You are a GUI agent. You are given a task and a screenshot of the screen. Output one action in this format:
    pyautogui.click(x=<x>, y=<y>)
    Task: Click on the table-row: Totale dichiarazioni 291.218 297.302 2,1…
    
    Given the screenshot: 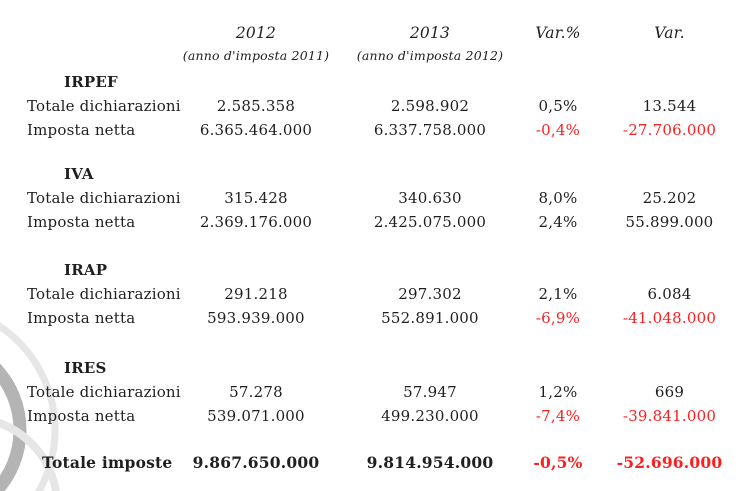 What is the action you would take?
    pyautogui.click(x=370, y=294)
    